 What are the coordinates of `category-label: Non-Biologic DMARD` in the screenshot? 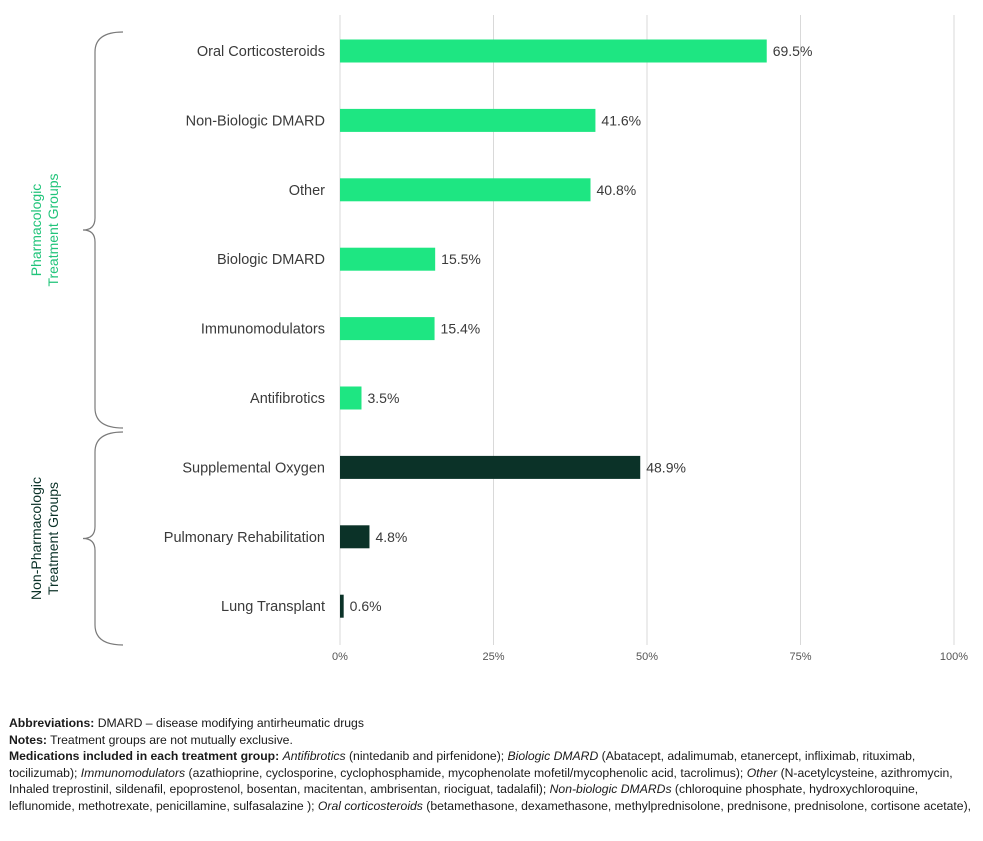 It's located at (255, 121).